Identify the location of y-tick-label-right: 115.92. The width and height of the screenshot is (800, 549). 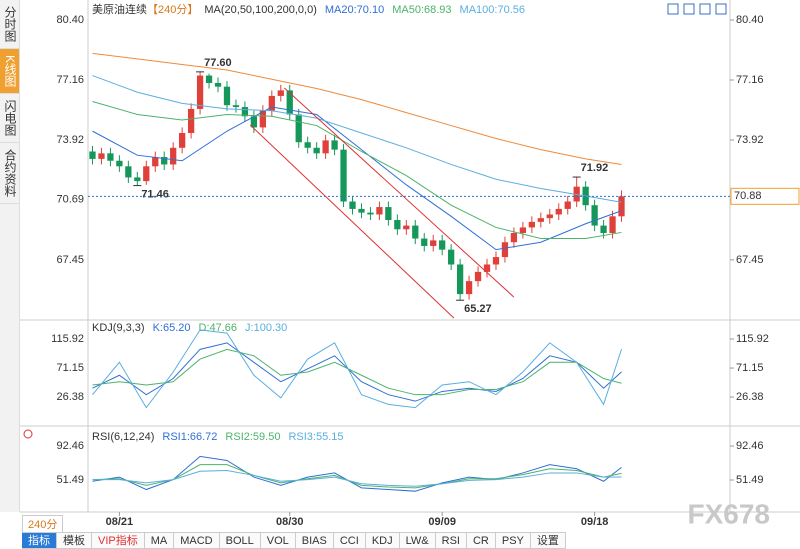
(752, 339).